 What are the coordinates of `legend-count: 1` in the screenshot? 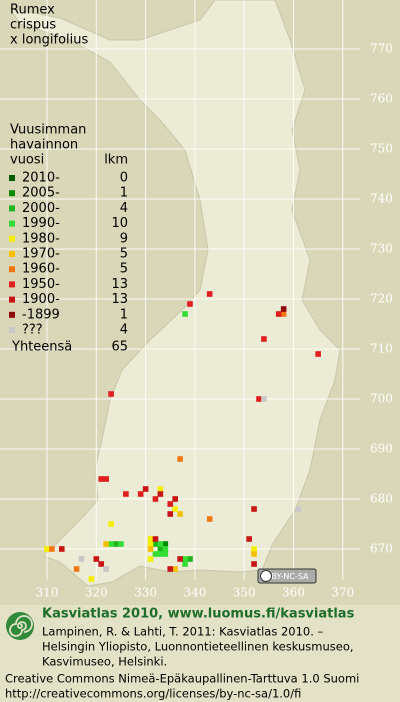 It's located at (124, 314).